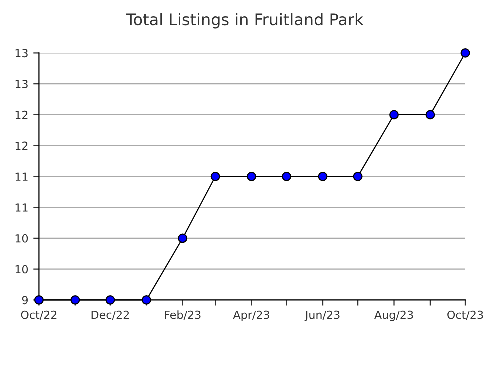  Describe the element at coordinates (39, 315) in the screenshot. I see `x-tick-label: Oct/22` at that location.